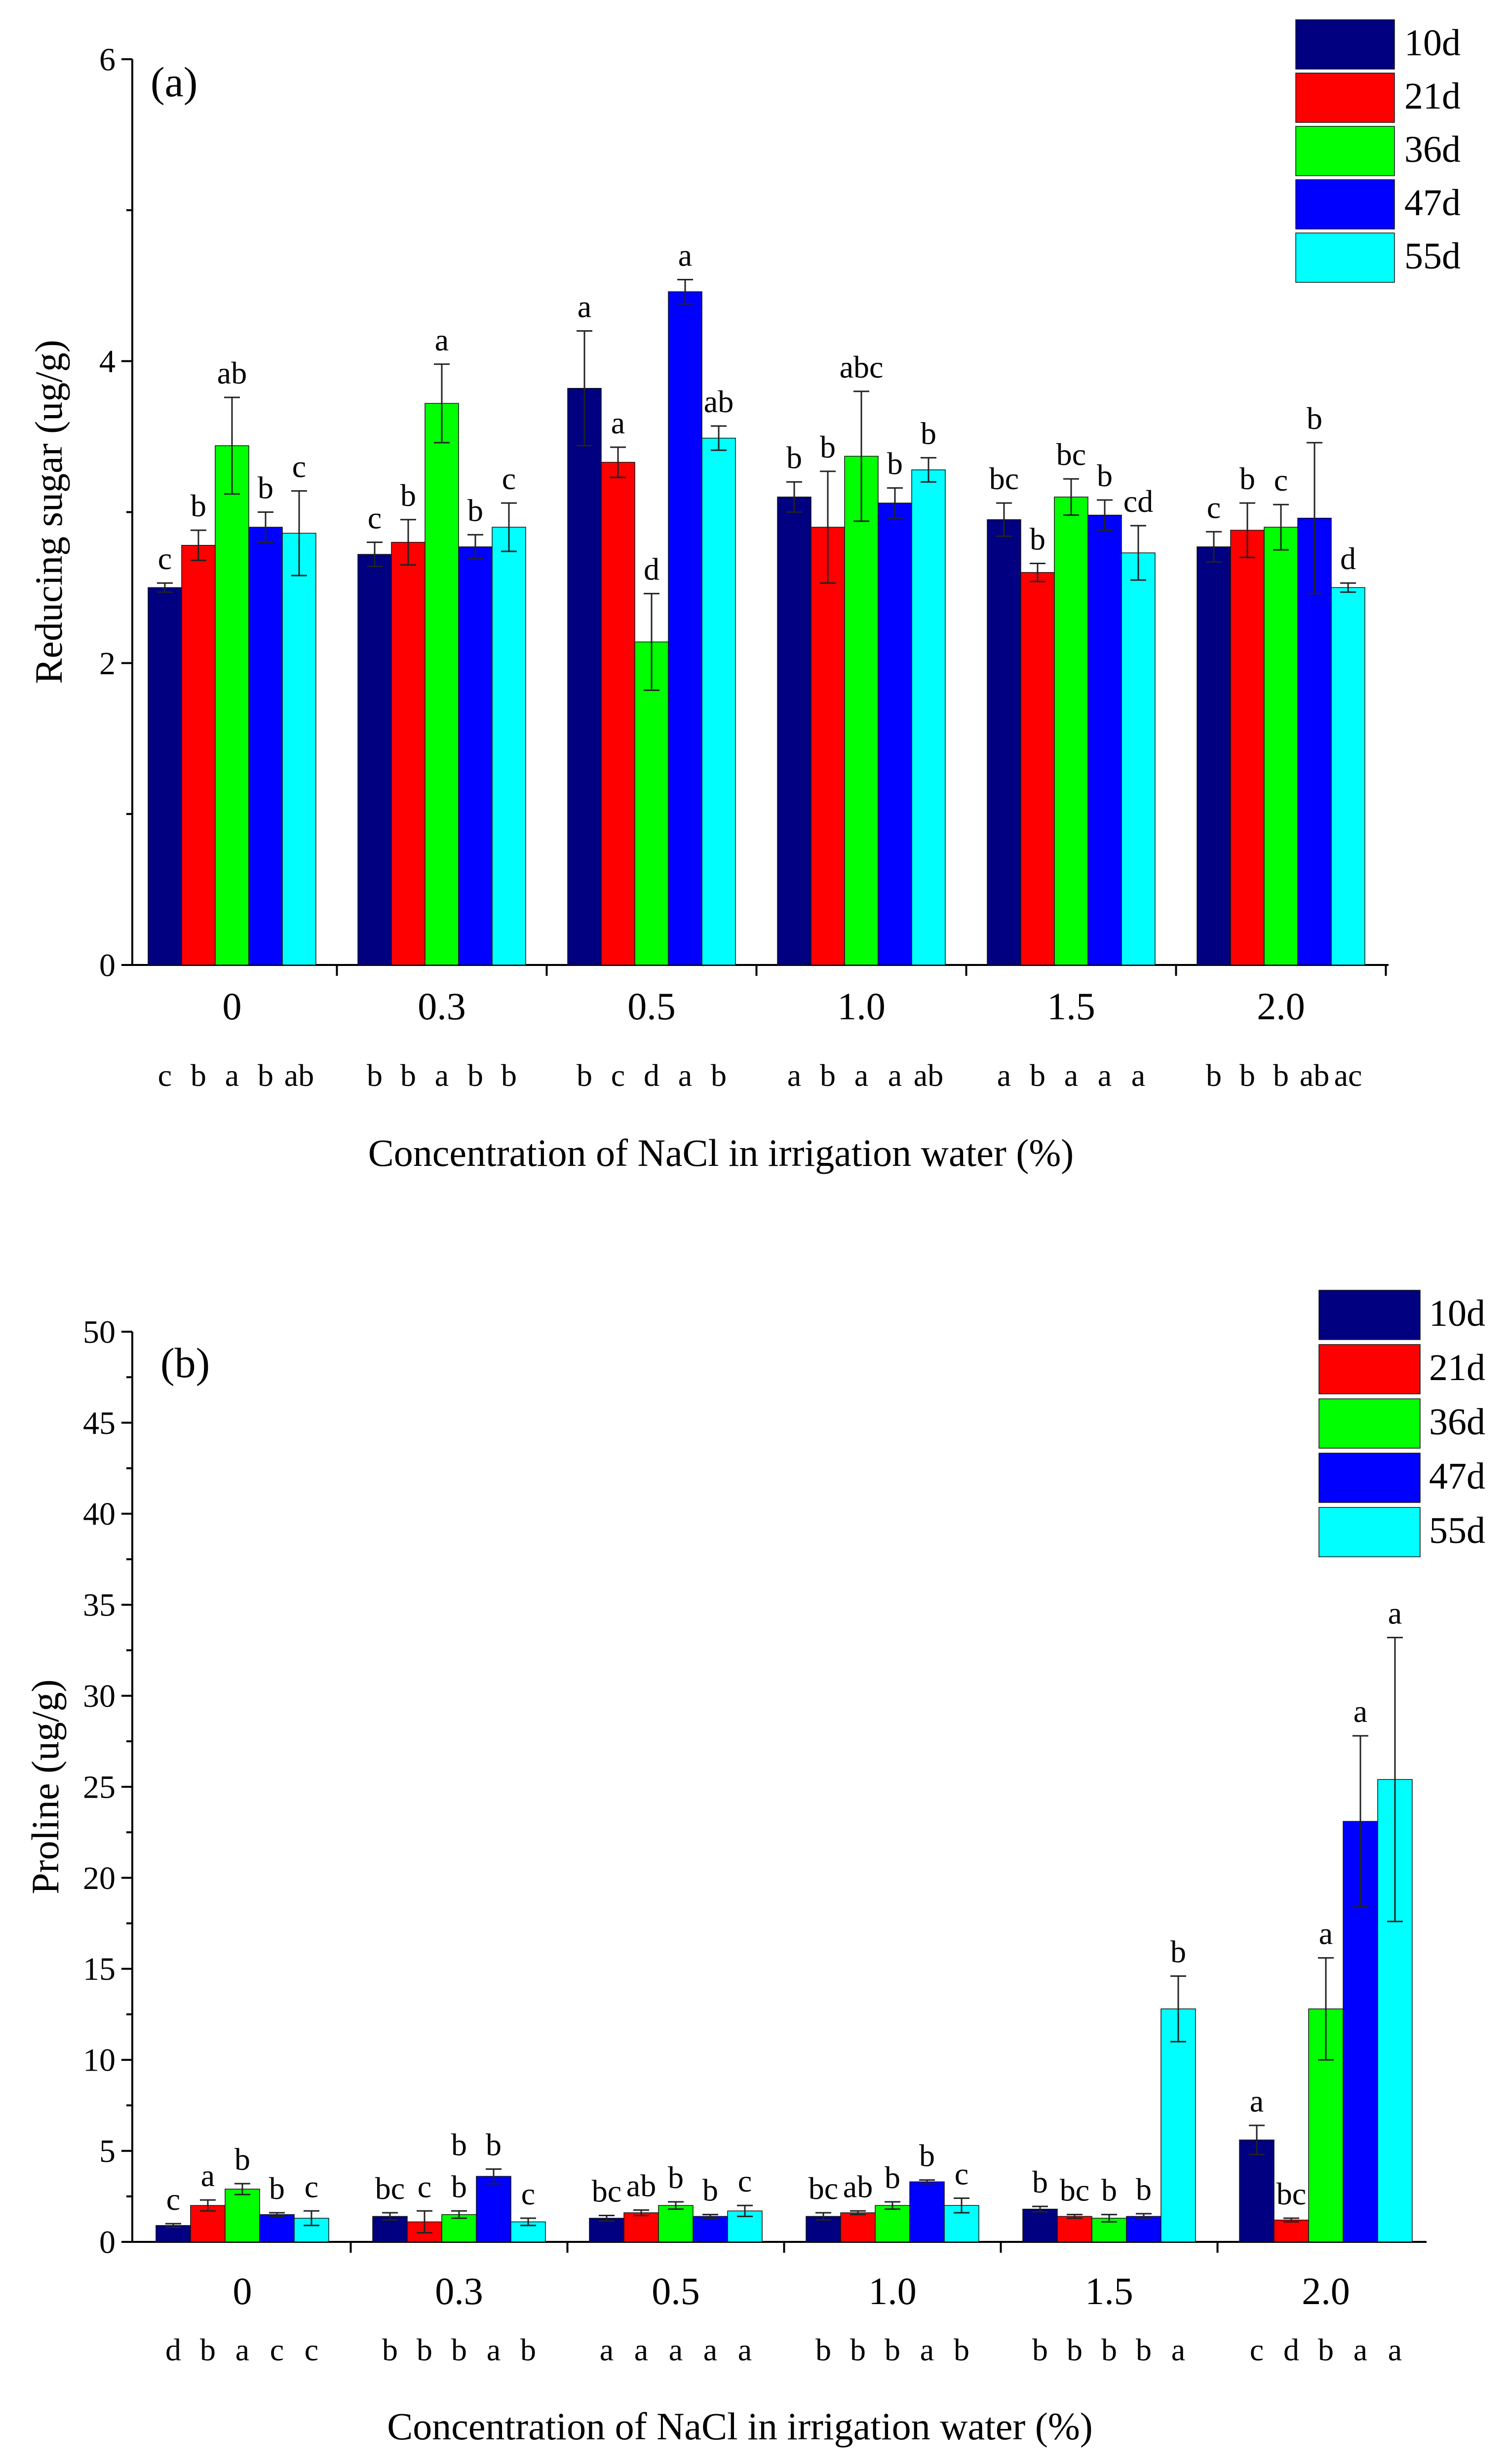 Image resolution: width=1508 pixels, height=2464 pixels. What do you see at coordinates (862, 1006) in the screenshot?
I see `x-category-label: 1.0` at bounding box center [862, 1006].